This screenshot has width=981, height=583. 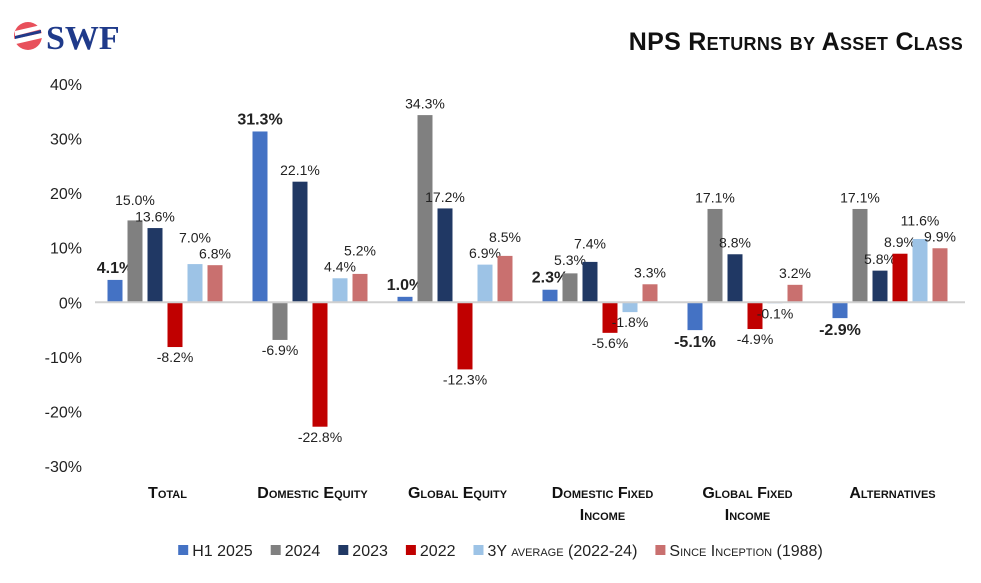 What do you see at coordinates (438, 551) in the screenshot?
I see `legend-label: 2022` at bounding box center [438, 551].